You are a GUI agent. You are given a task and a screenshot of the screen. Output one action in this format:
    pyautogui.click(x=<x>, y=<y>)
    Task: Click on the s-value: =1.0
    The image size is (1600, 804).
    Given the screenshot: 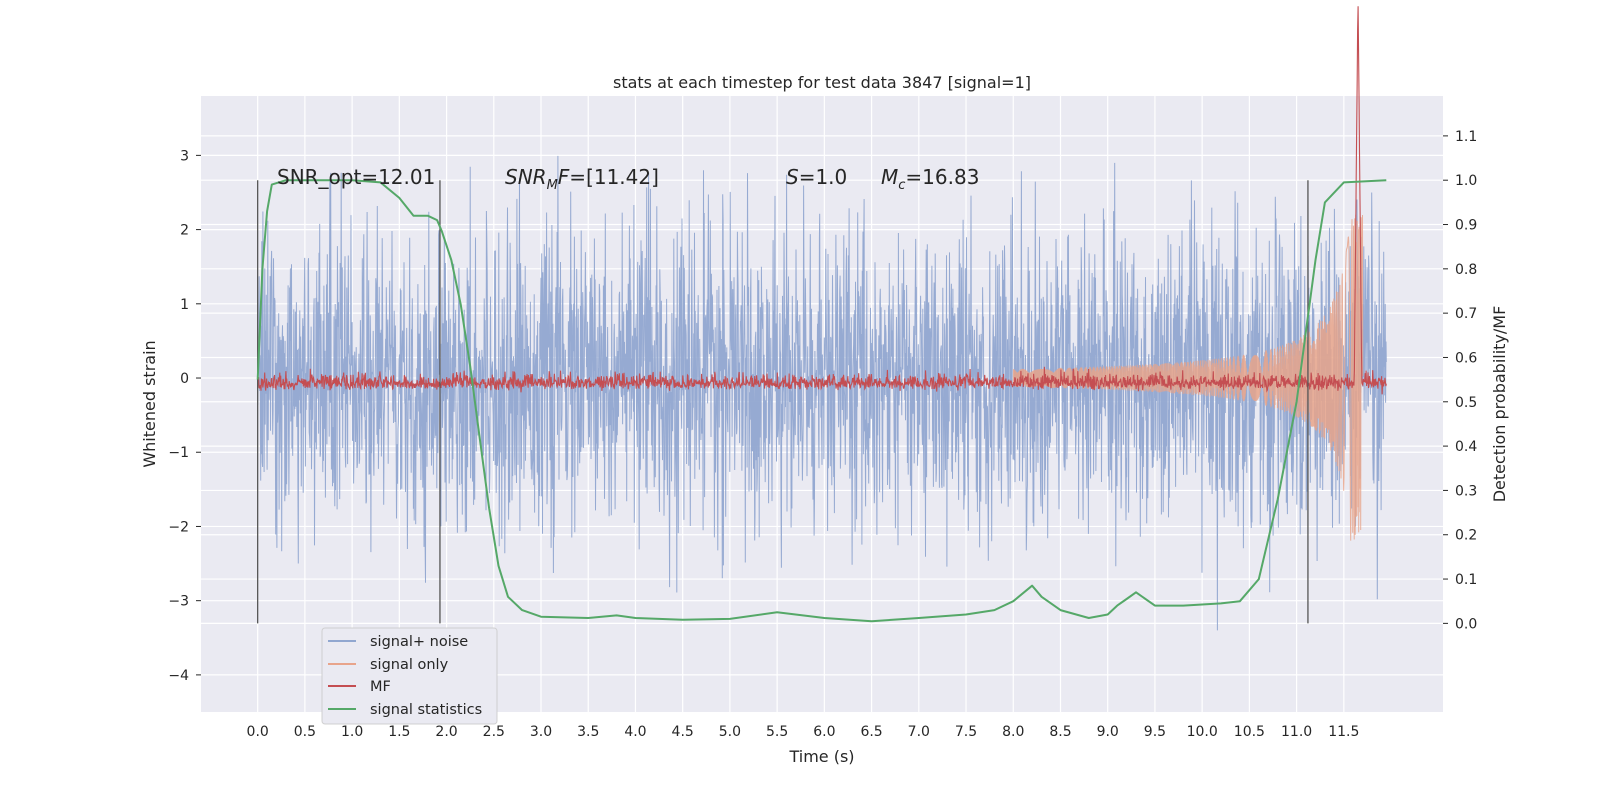 What is the action you would take?
    pyautogui.click(x=823, y=177)
    